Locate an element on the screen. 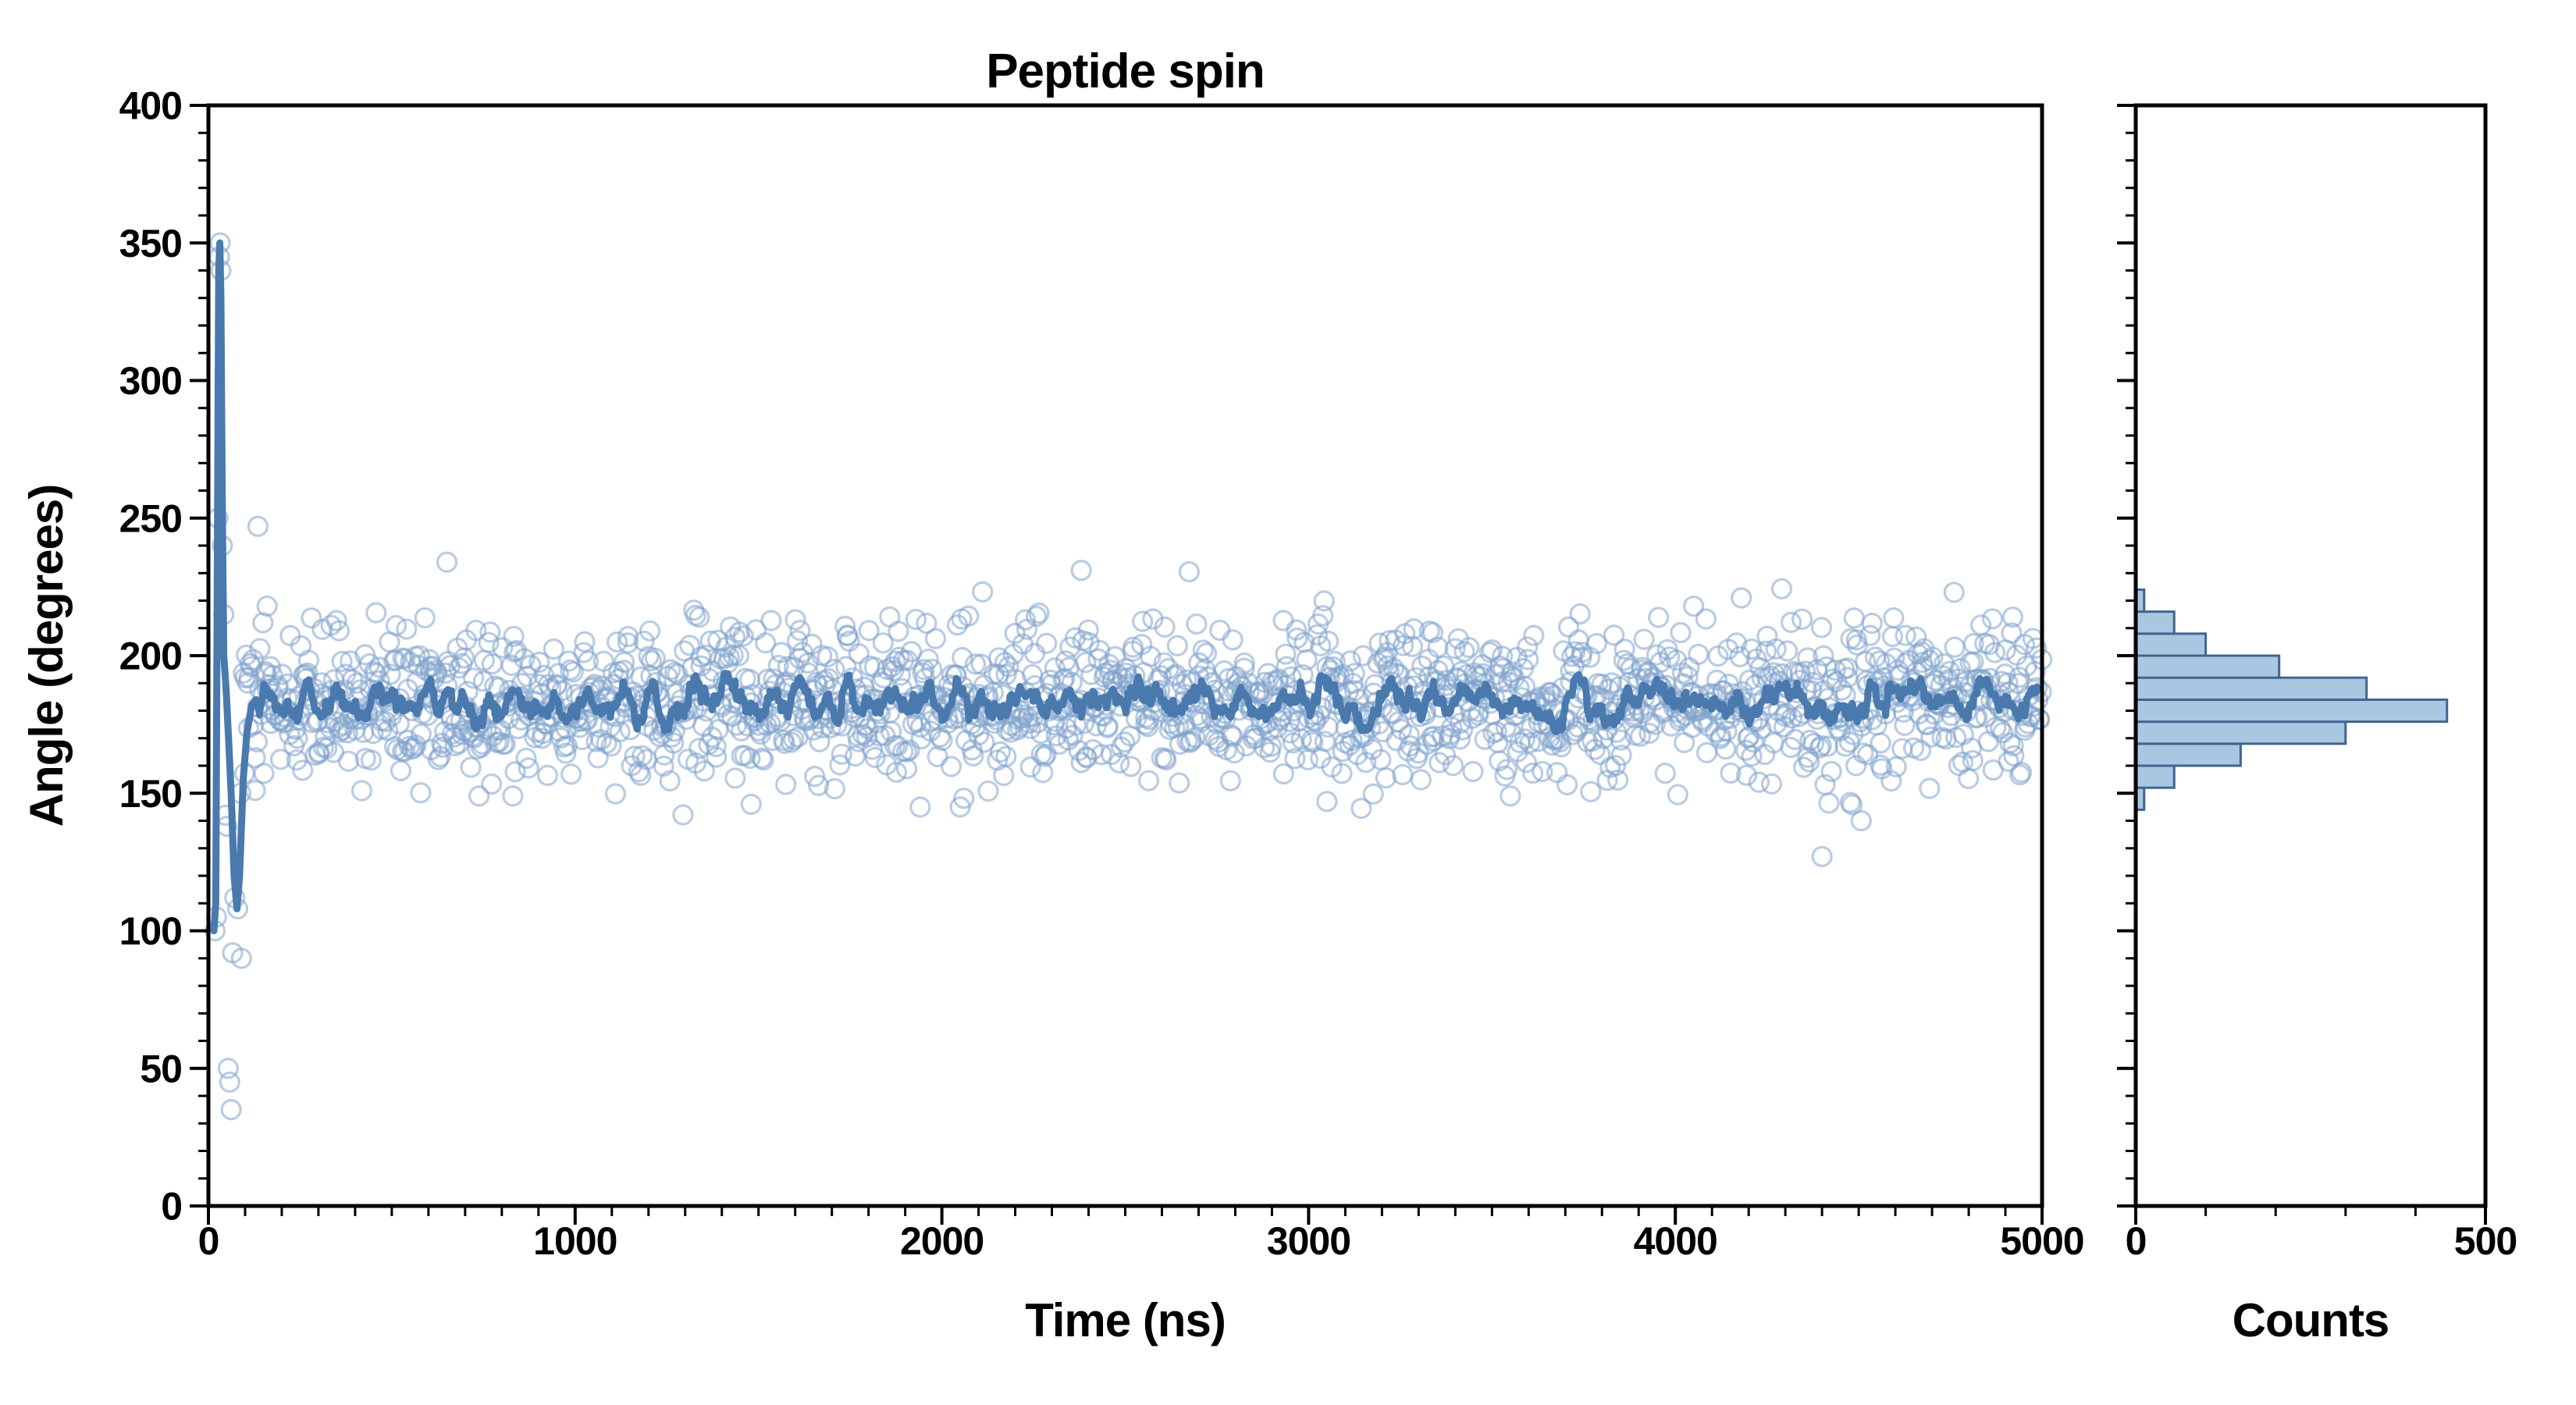  x-tick-label: 3000 is located at coordinates (1308, 1241).